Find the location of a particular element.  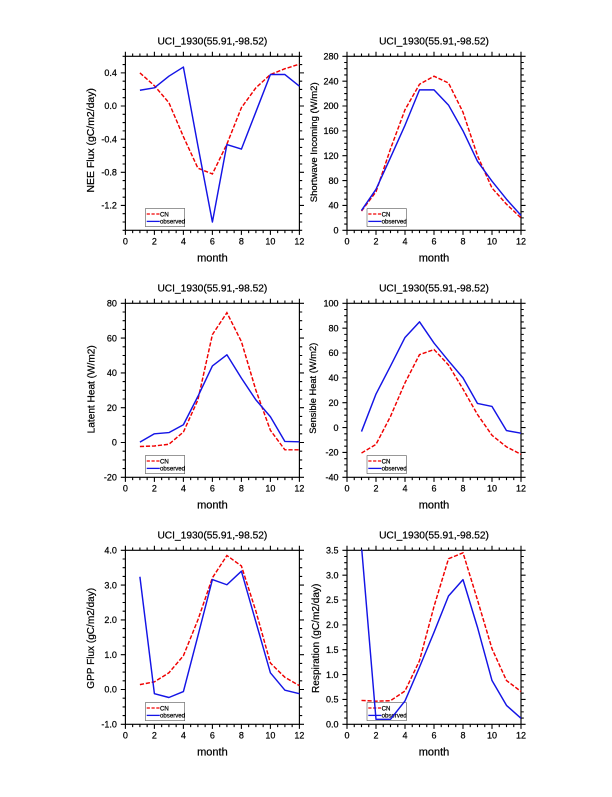

svg-text: -40 is located at coordinates (331, 478).